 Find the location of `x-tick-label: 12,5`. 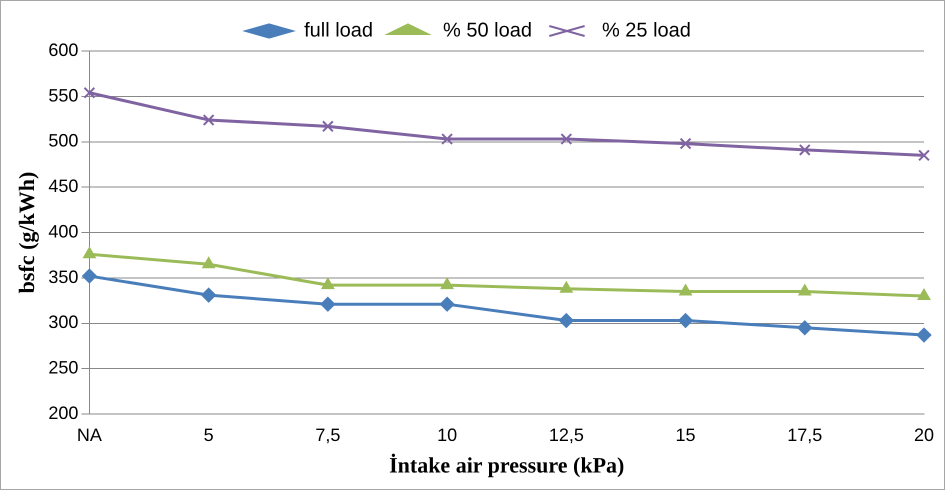

x-tick-label: 12,5 is located at coordinates (566, 434).